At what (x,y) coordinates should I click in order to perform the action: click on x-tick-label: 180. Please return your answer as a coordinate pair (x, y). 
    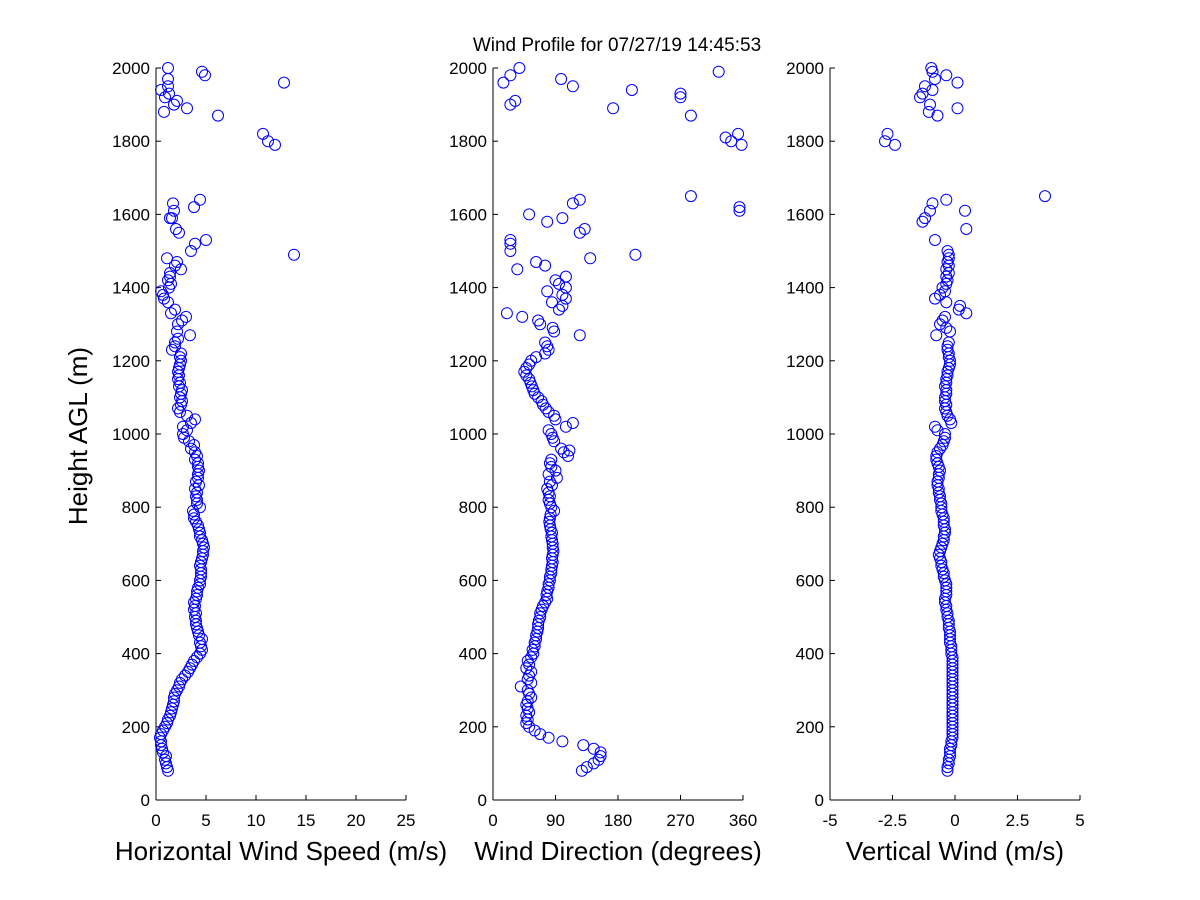
    Looking at the image, I should click on (618, 820).